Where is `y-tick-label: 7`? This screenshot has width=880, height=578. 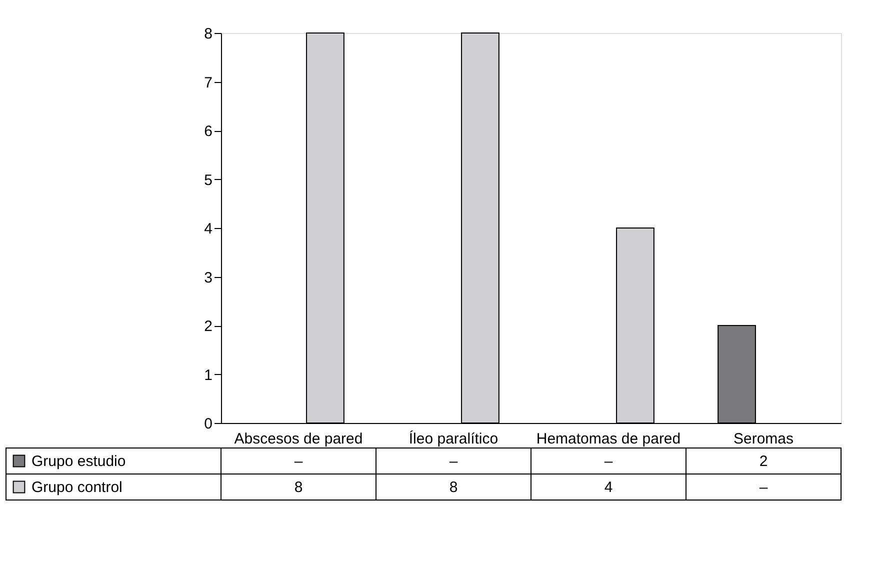 y-tick-label: 7 is located at coordinates (208, 83).